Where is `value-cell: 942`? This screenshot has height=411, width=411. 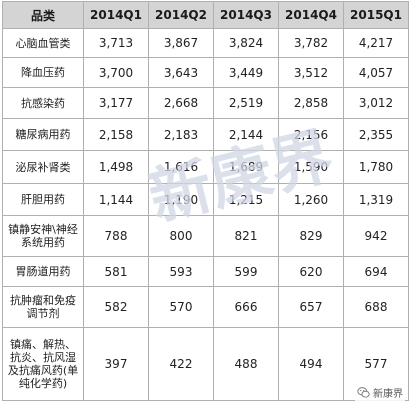 value-cell: 942 is located at coordinates (376, 236).